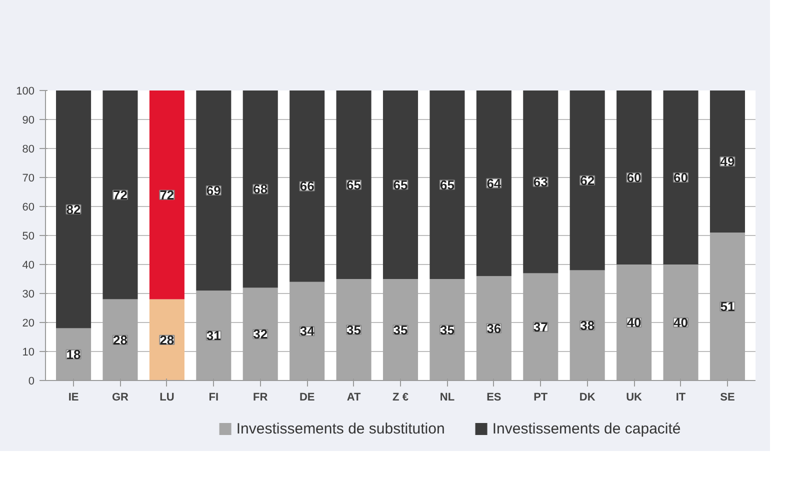 This screenshot has height=493, width=790. Describe the element at coordinates (28, 324) in the screenshot. I see `y-tick-label: 20` at that location.